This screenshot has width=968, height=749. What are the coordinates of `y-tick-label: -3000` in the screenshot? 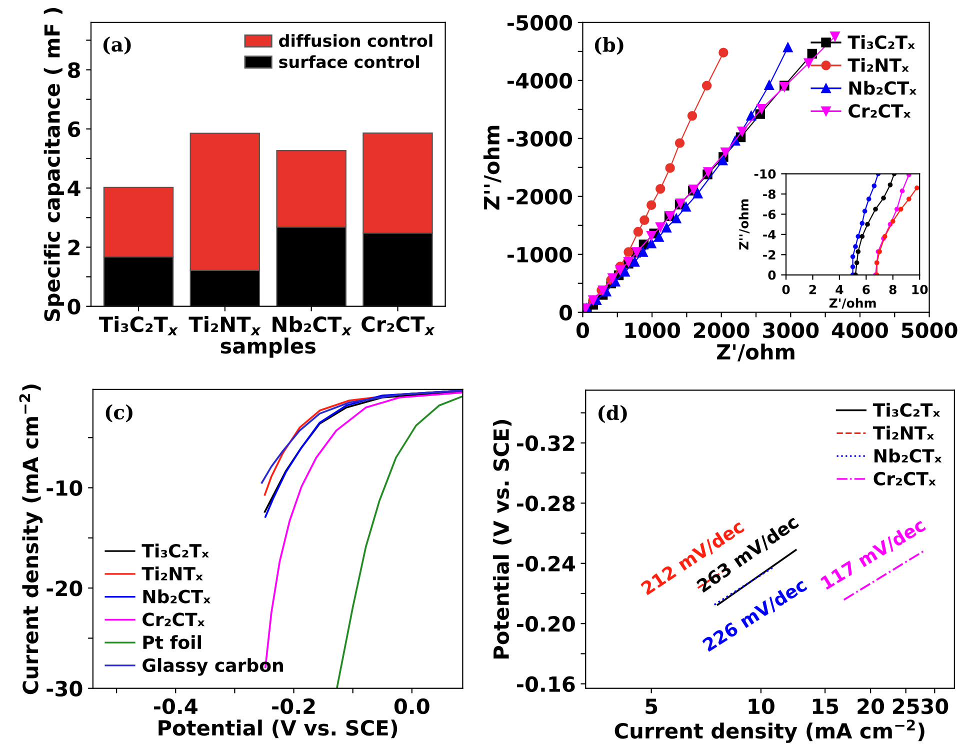 It's located at (540, 138).